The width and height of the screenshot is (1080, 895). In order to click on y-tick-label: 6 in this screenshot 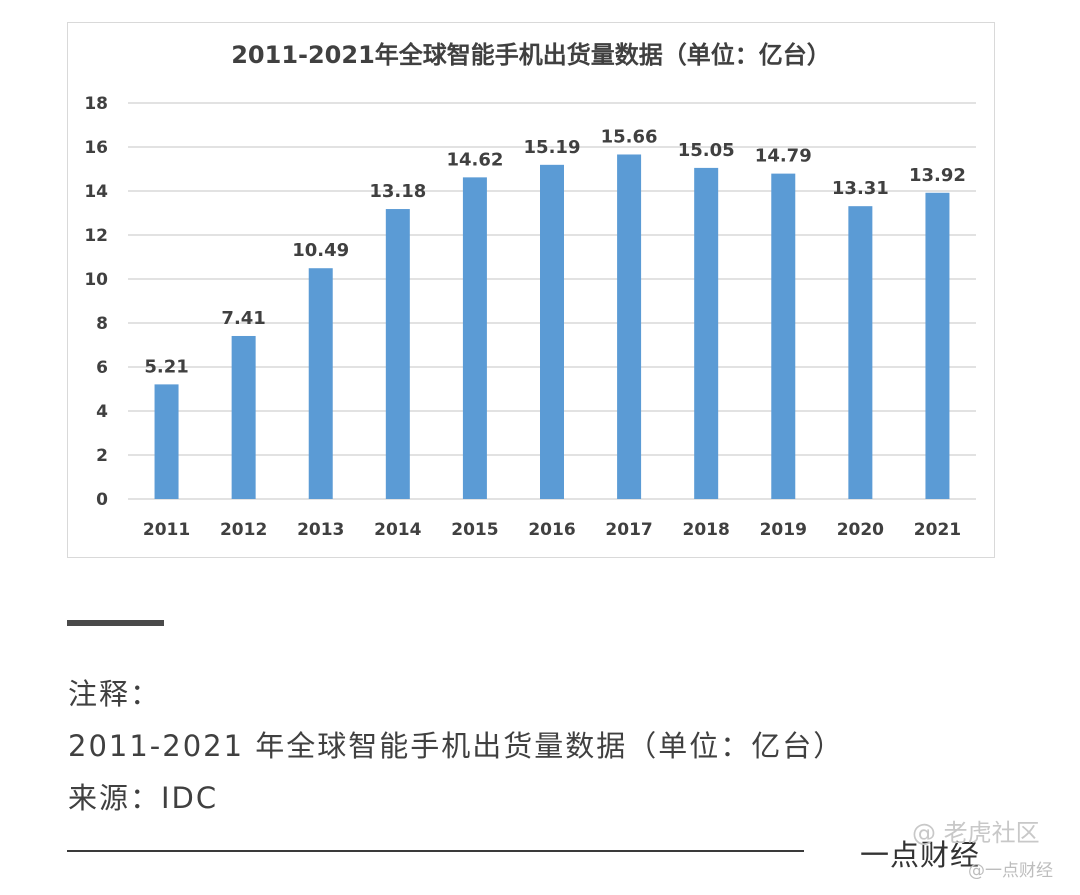, I will do `click(102, 368)`.